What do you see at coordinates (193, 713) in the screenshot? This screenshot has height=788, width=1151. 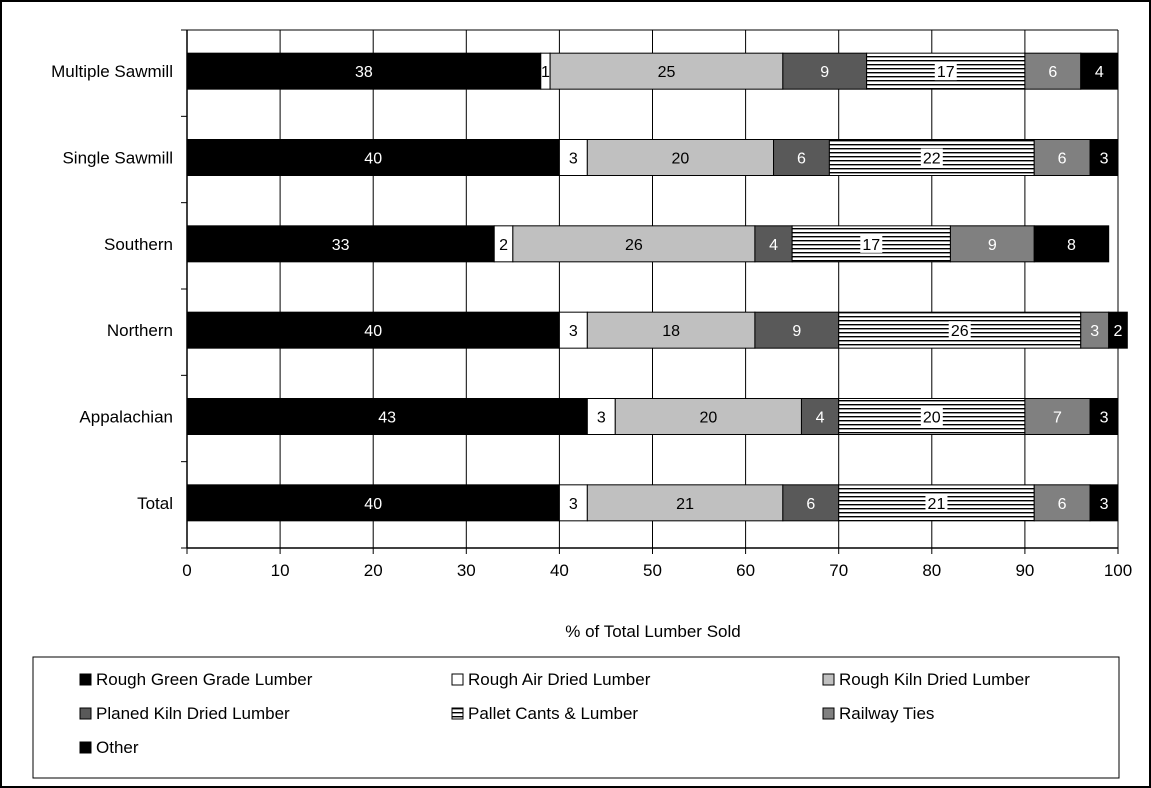 I see `legend-label: Planed Kiln Dried Lumber` at bounding box center [193, 713].